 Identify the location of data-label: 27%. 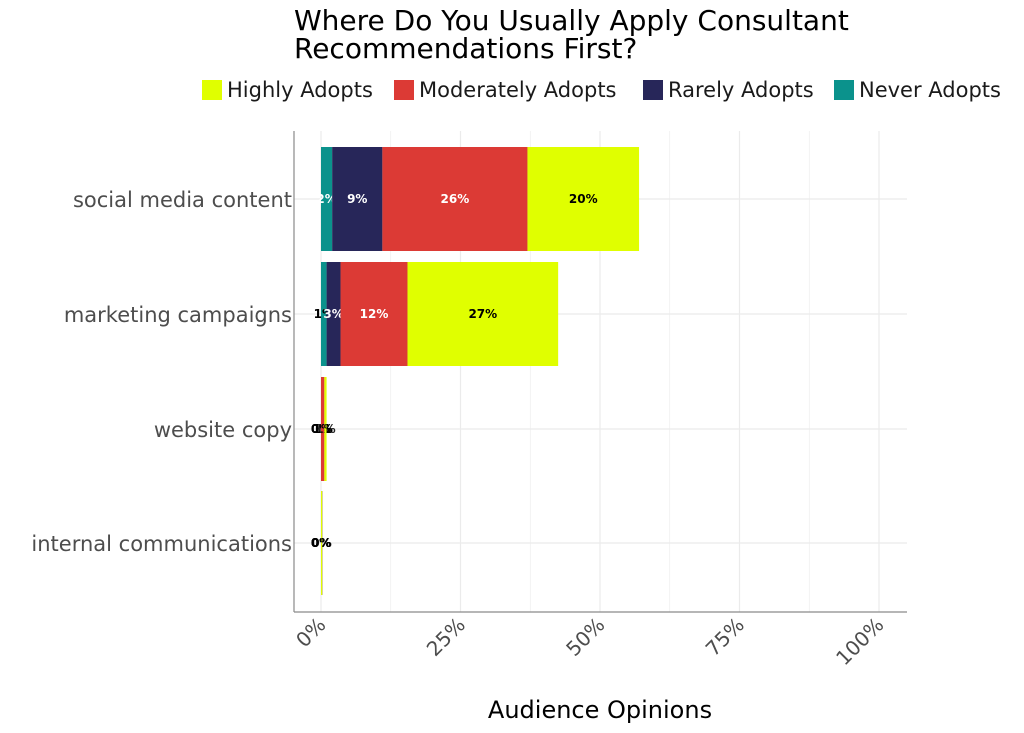
(482, 314).